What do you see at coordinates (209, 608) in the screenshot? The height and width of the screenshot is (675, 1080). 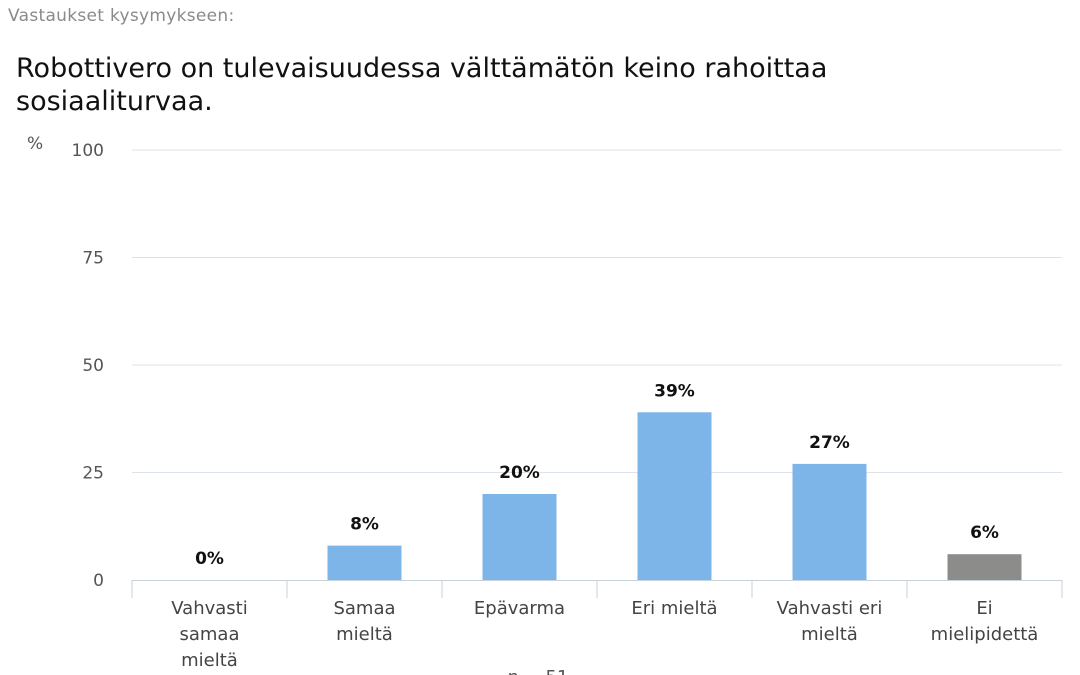 I see `category-label-line: Vahvasti` at bounding box center [209, 608].